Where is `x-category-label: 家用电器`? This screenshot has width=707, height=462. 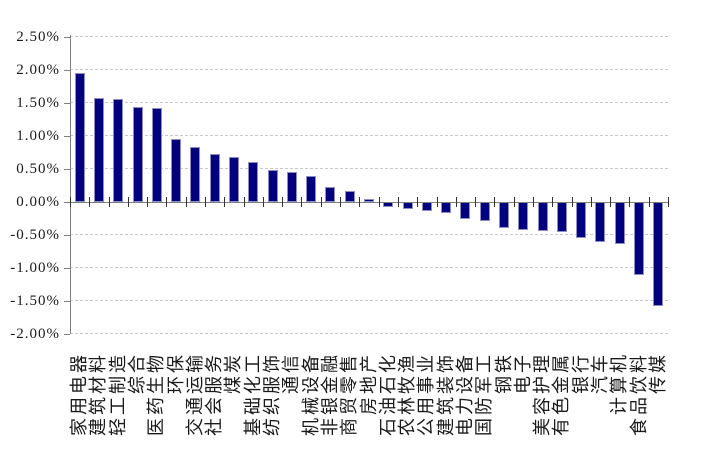 x-category-label: 家用电器 is located at coordinates (80, 394).